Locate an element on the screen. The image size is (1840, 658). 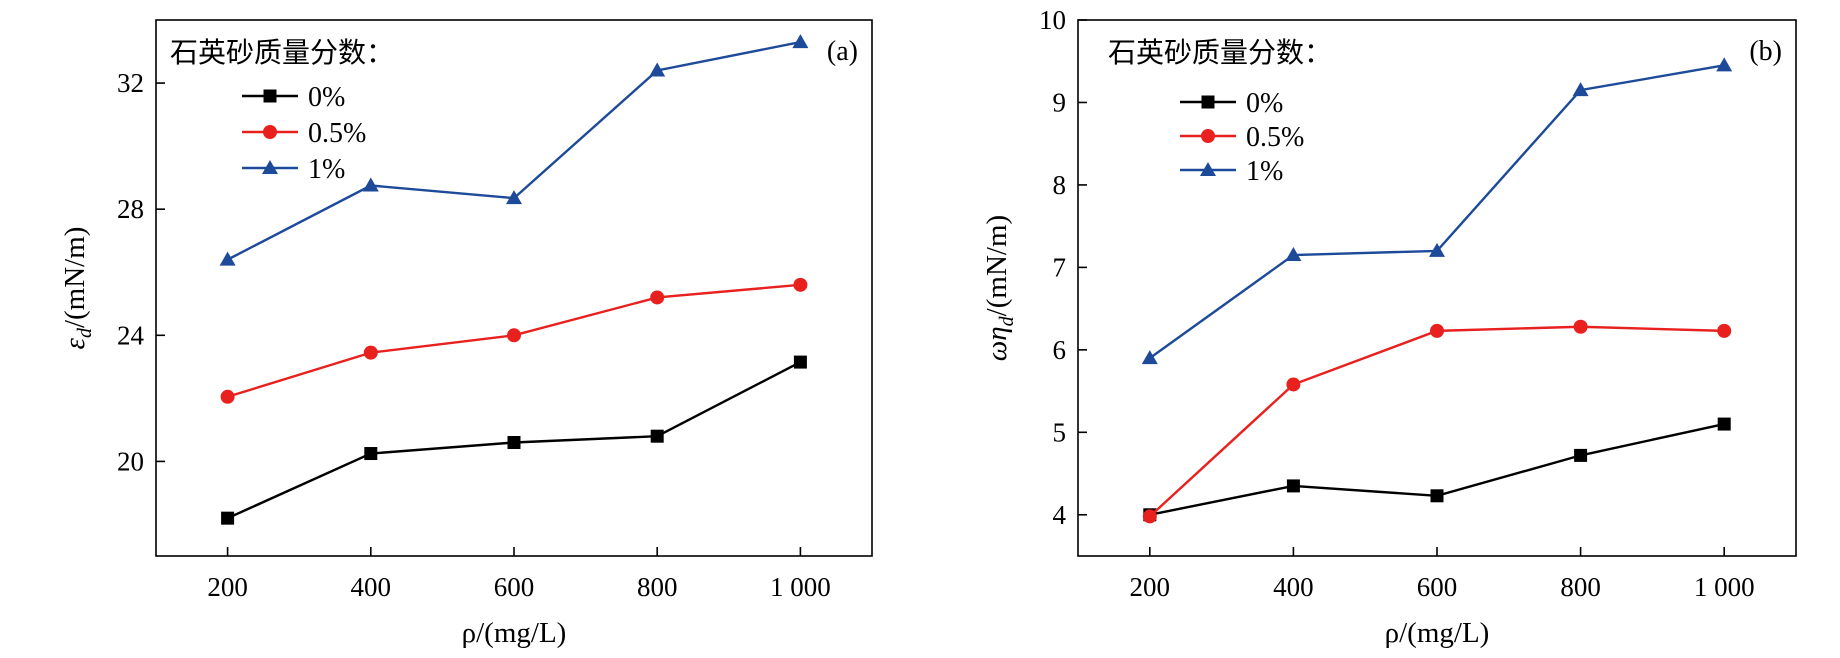
y-tick-label: 5 is located at coordinates (1060, 432).